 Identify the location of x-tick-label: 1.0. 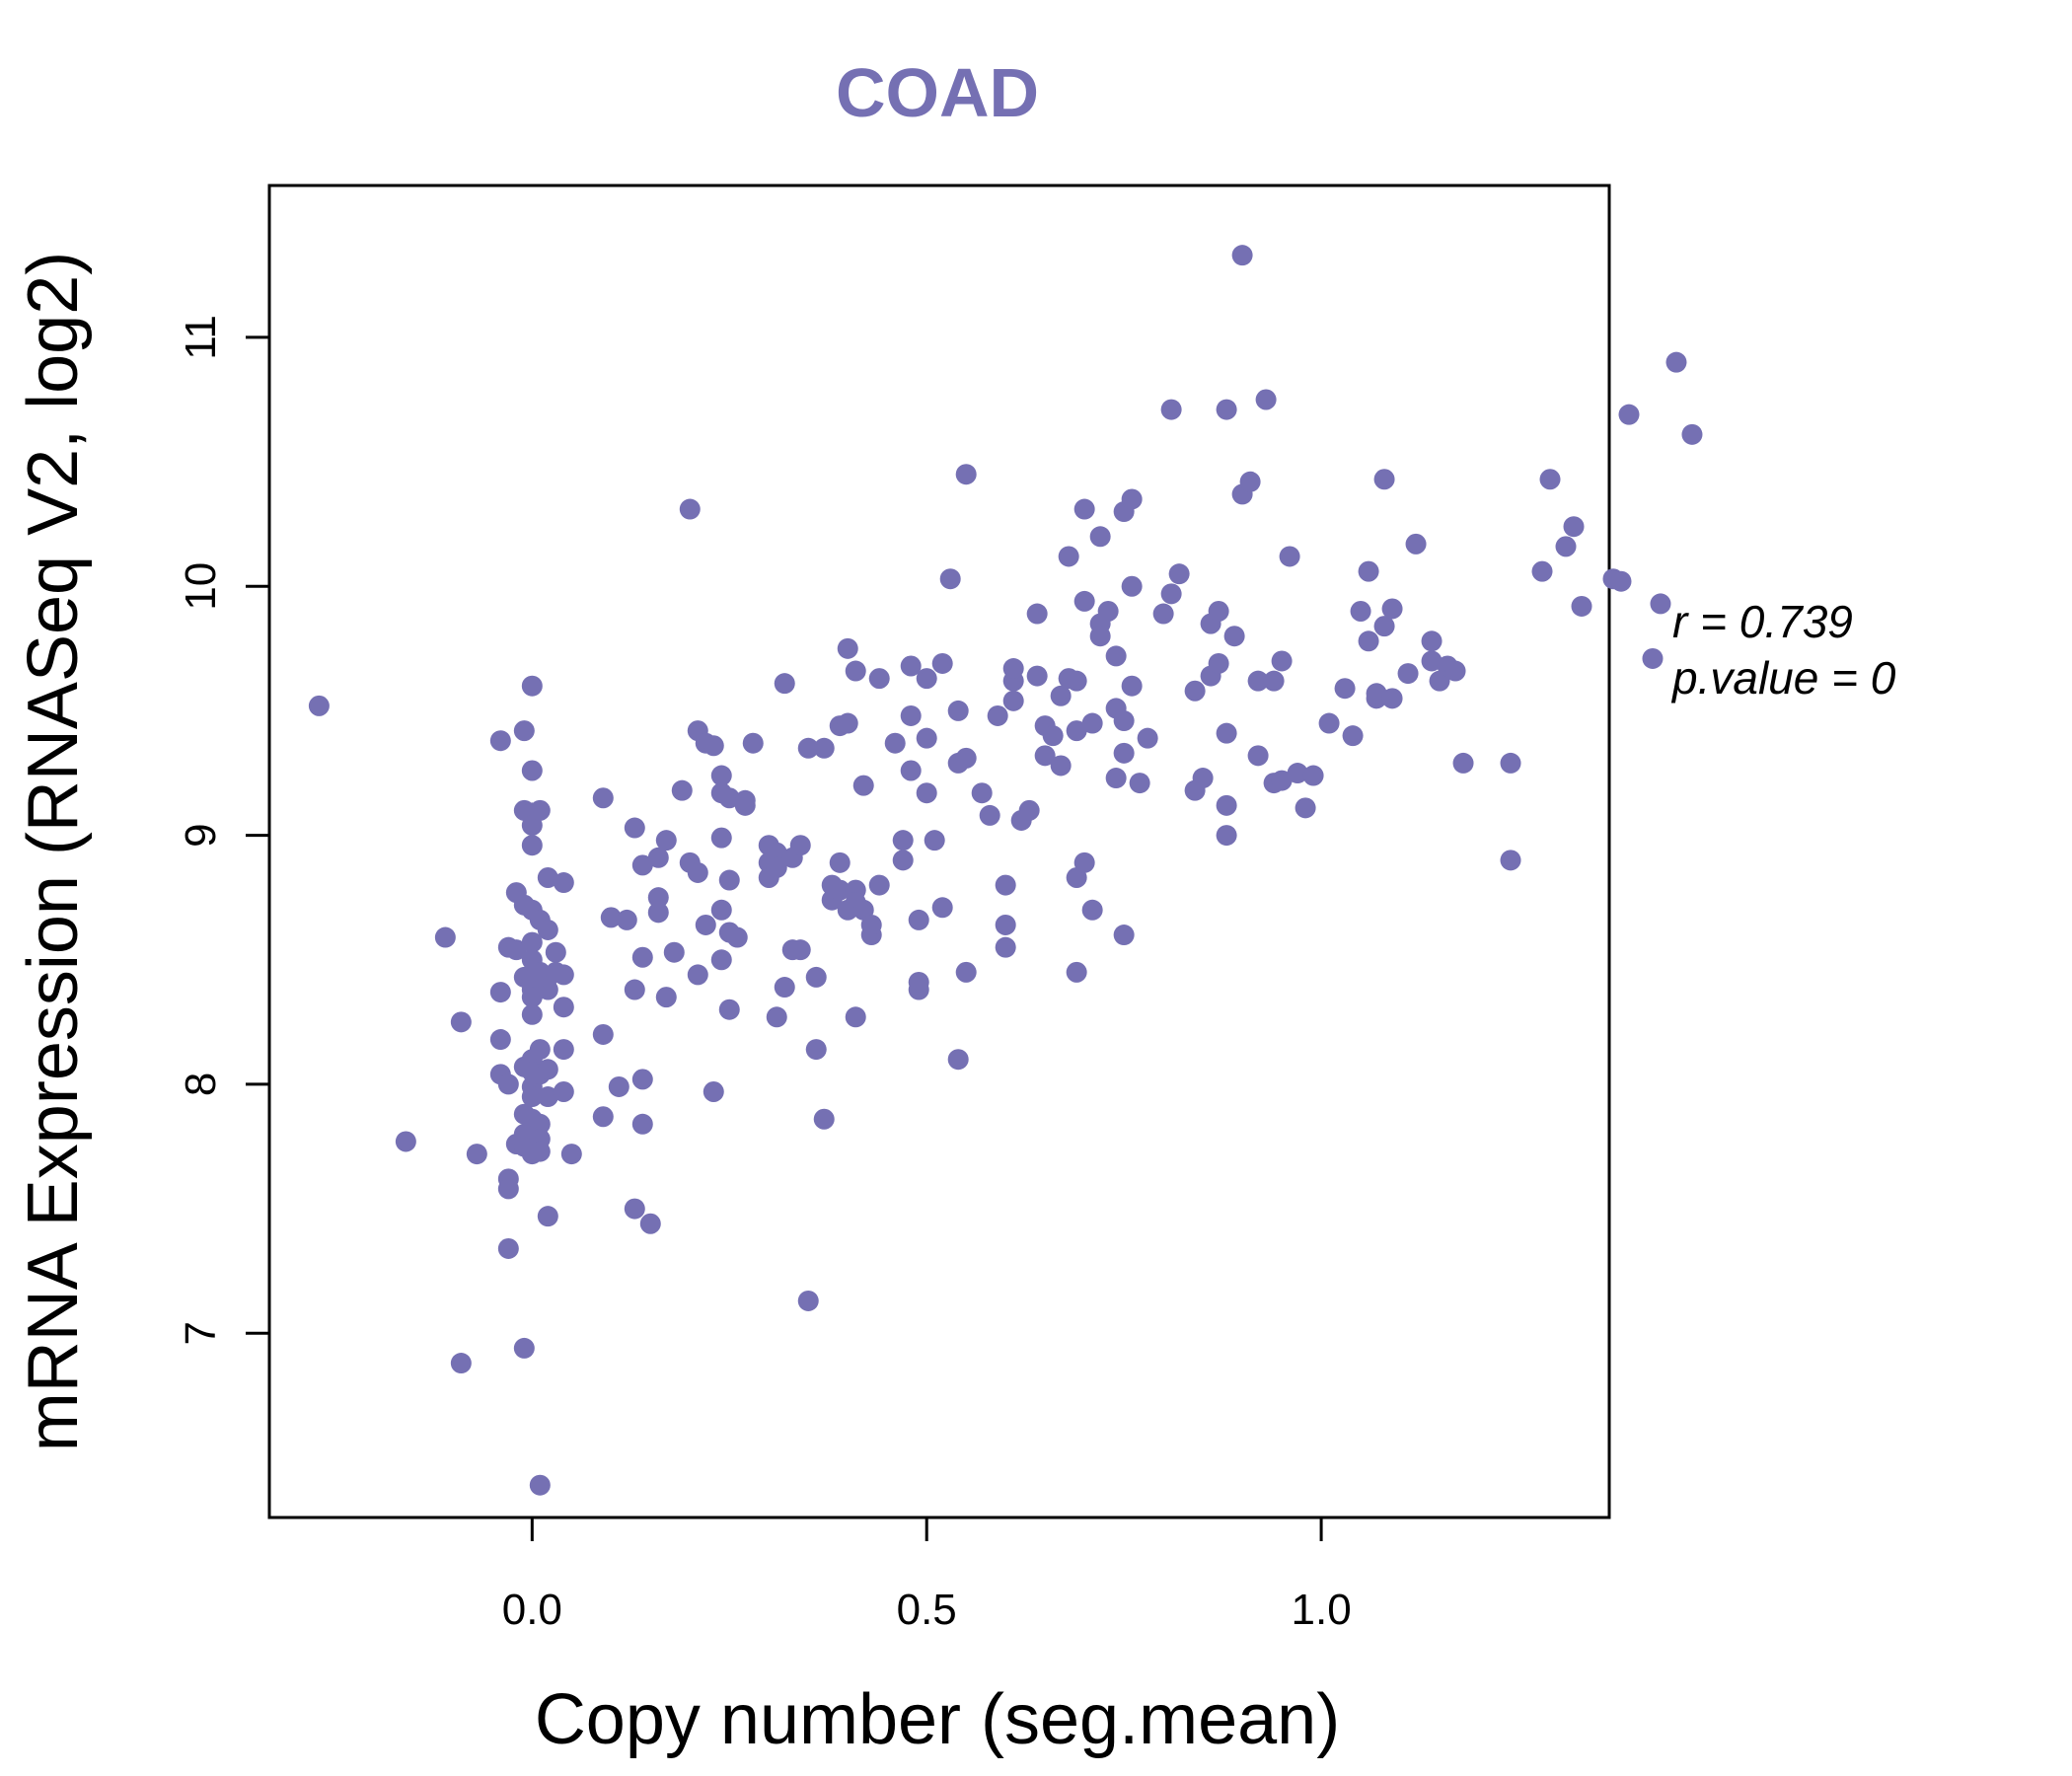
(1322, 1610).